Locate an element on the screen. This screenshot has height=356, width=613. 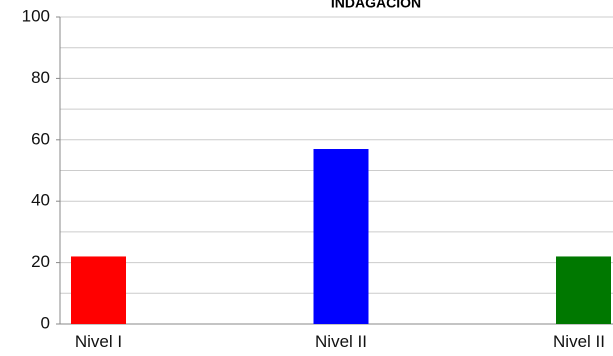
y-tick-label: 60 is located at coordinates (40, 138).